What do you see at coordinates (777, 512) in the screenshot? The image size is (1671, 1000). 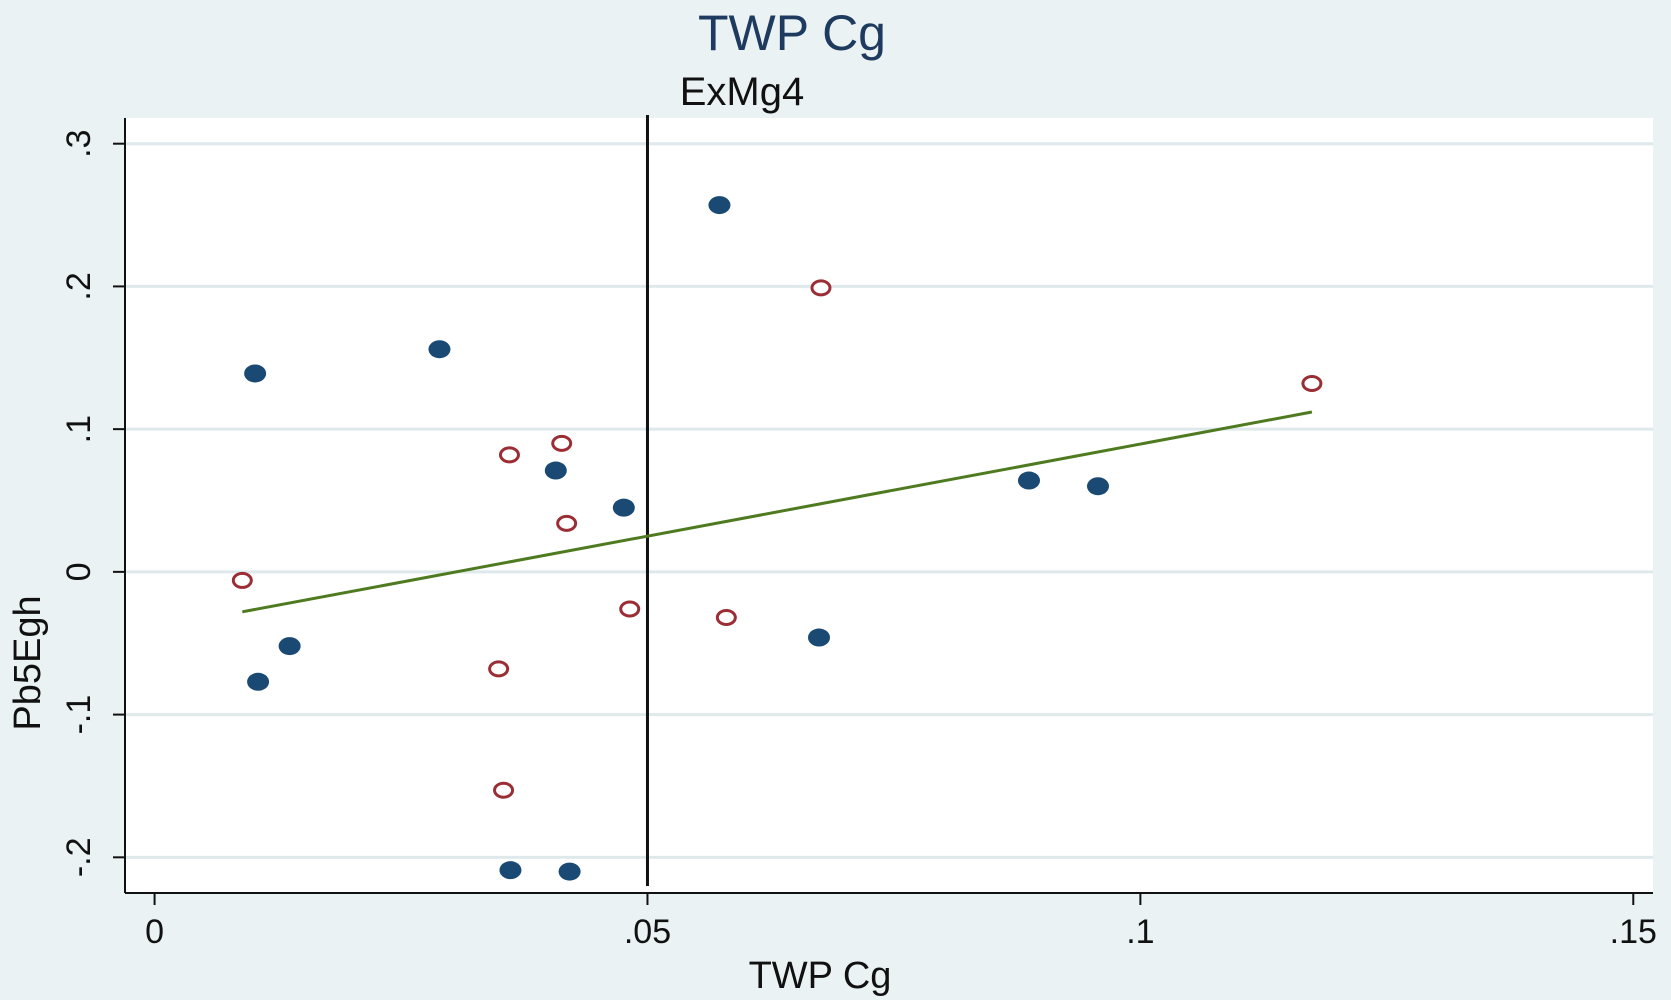 I see `fitted-line` at bounding box center [777, 512].